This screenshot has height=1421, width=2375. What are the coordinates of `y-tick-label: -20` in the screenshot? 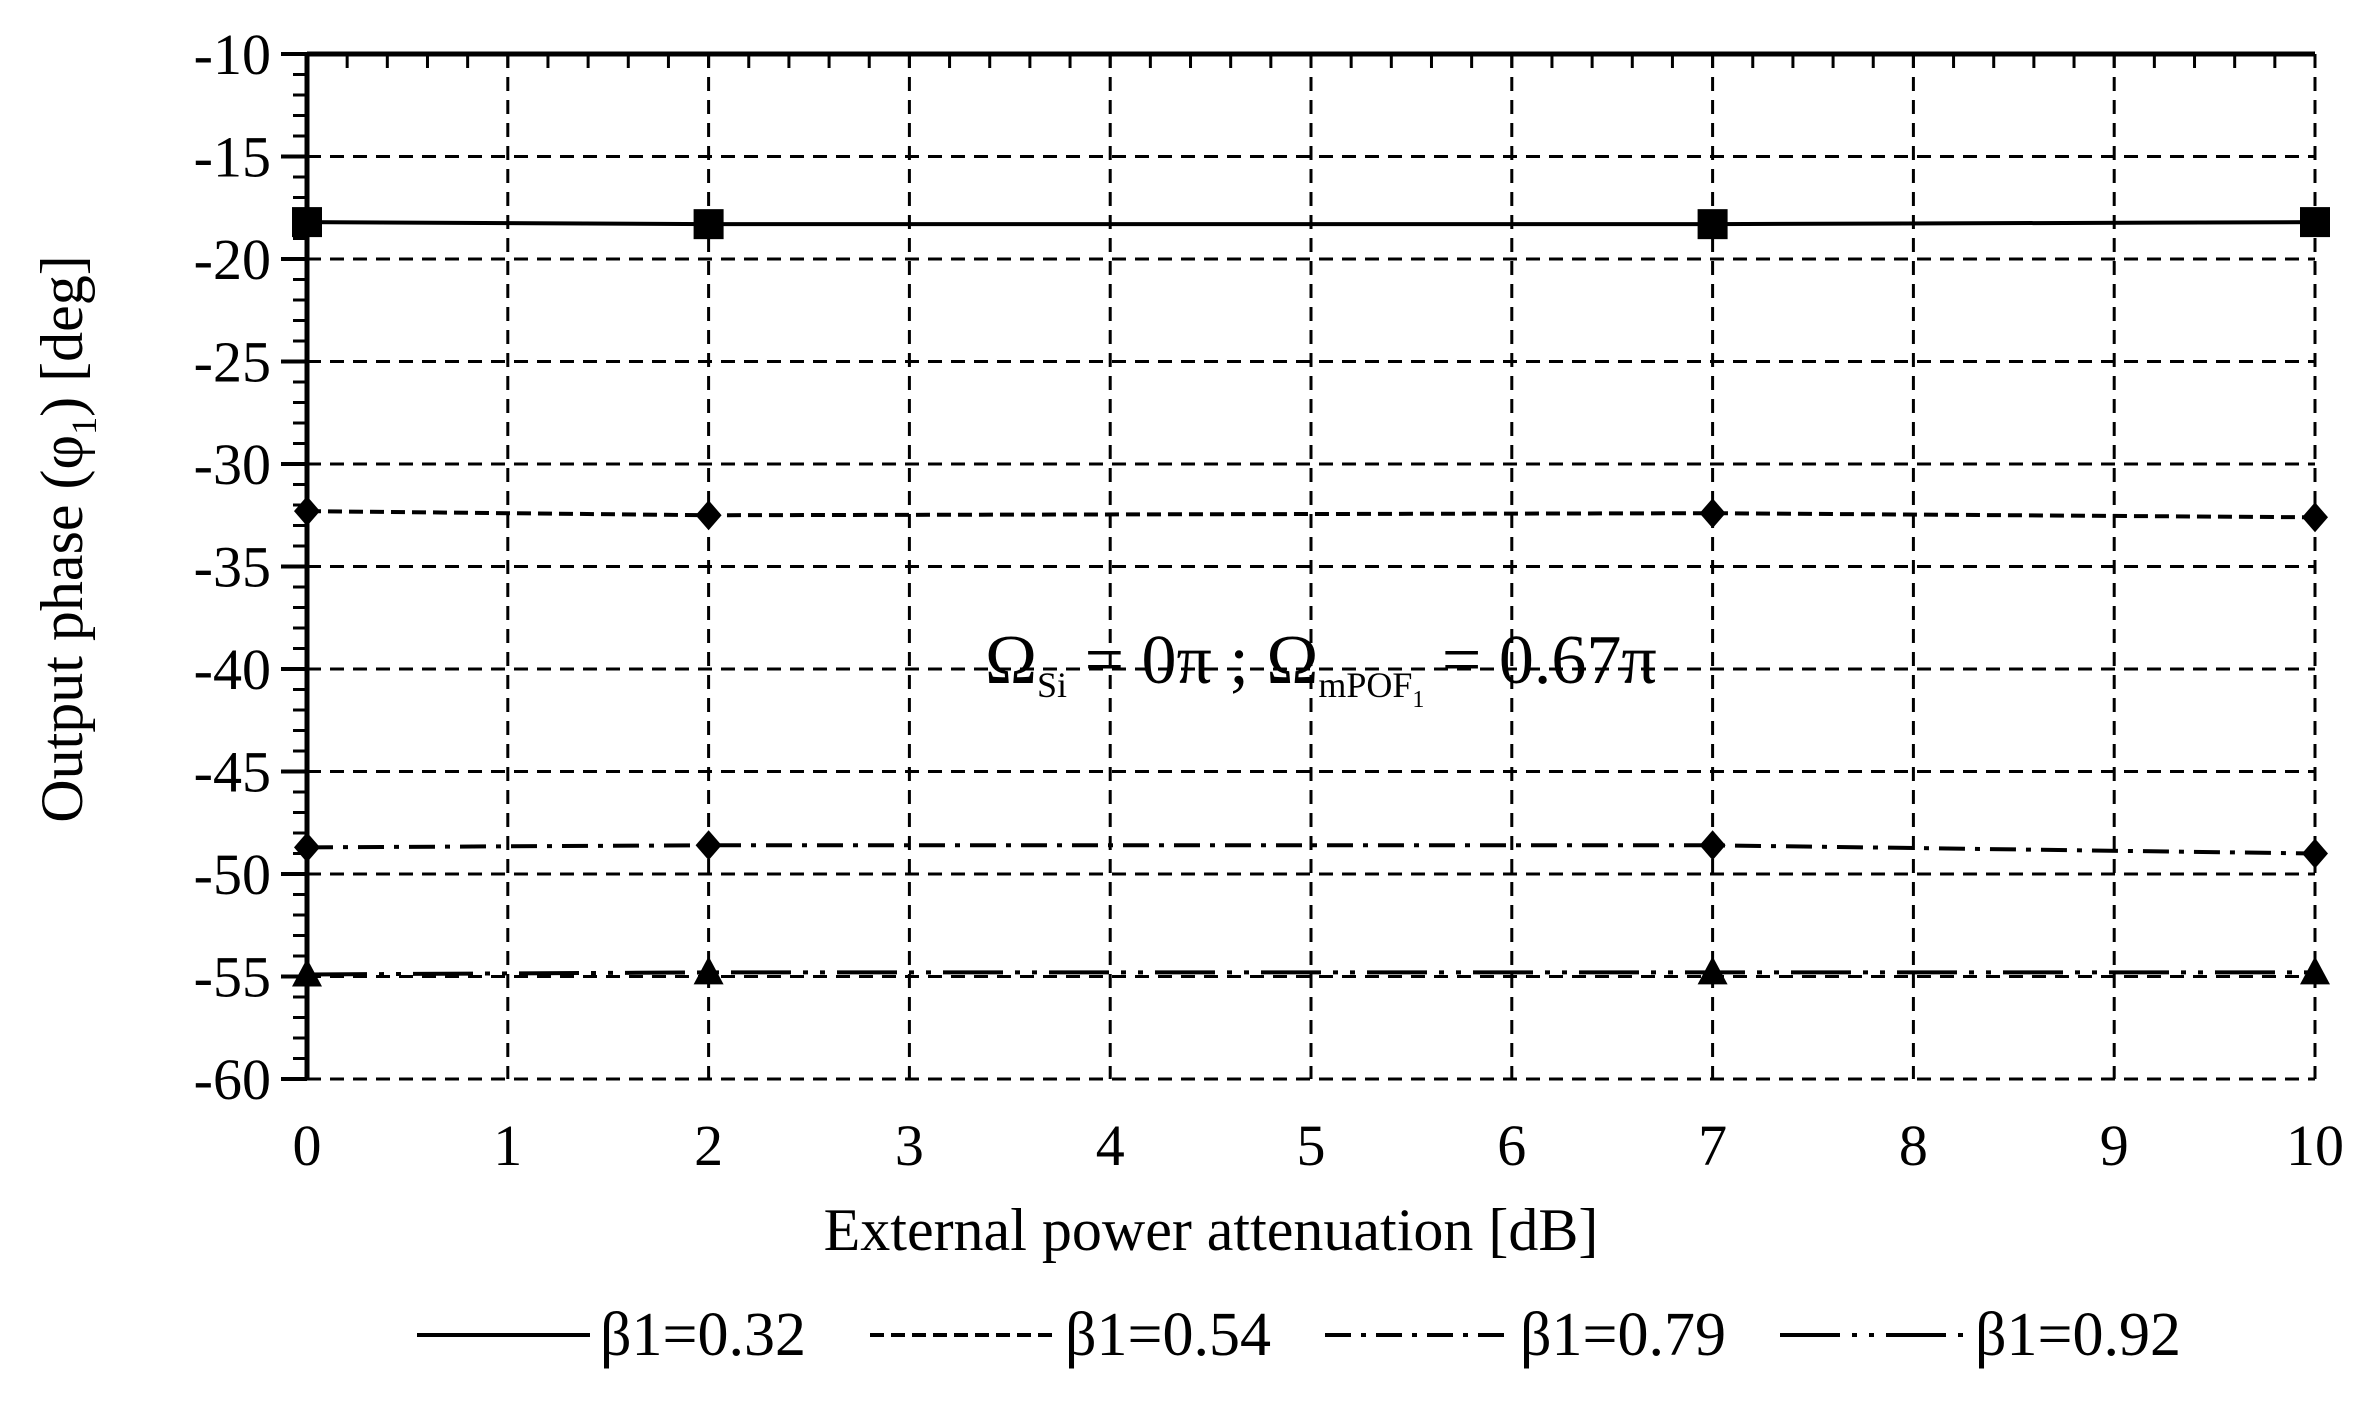 It's located at (232, 259).